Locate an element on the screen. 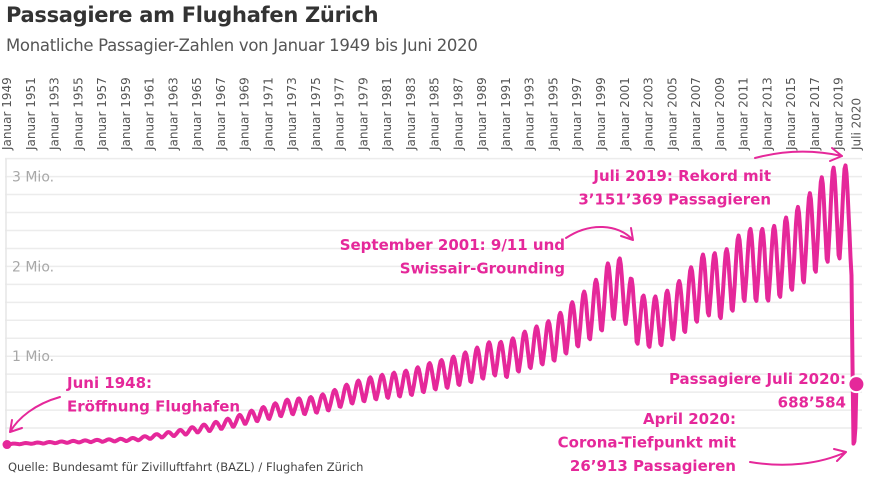 This screenshot has width=873, height=477. x-tick-label: Januar 2001 is located at coordinates (625, 114).